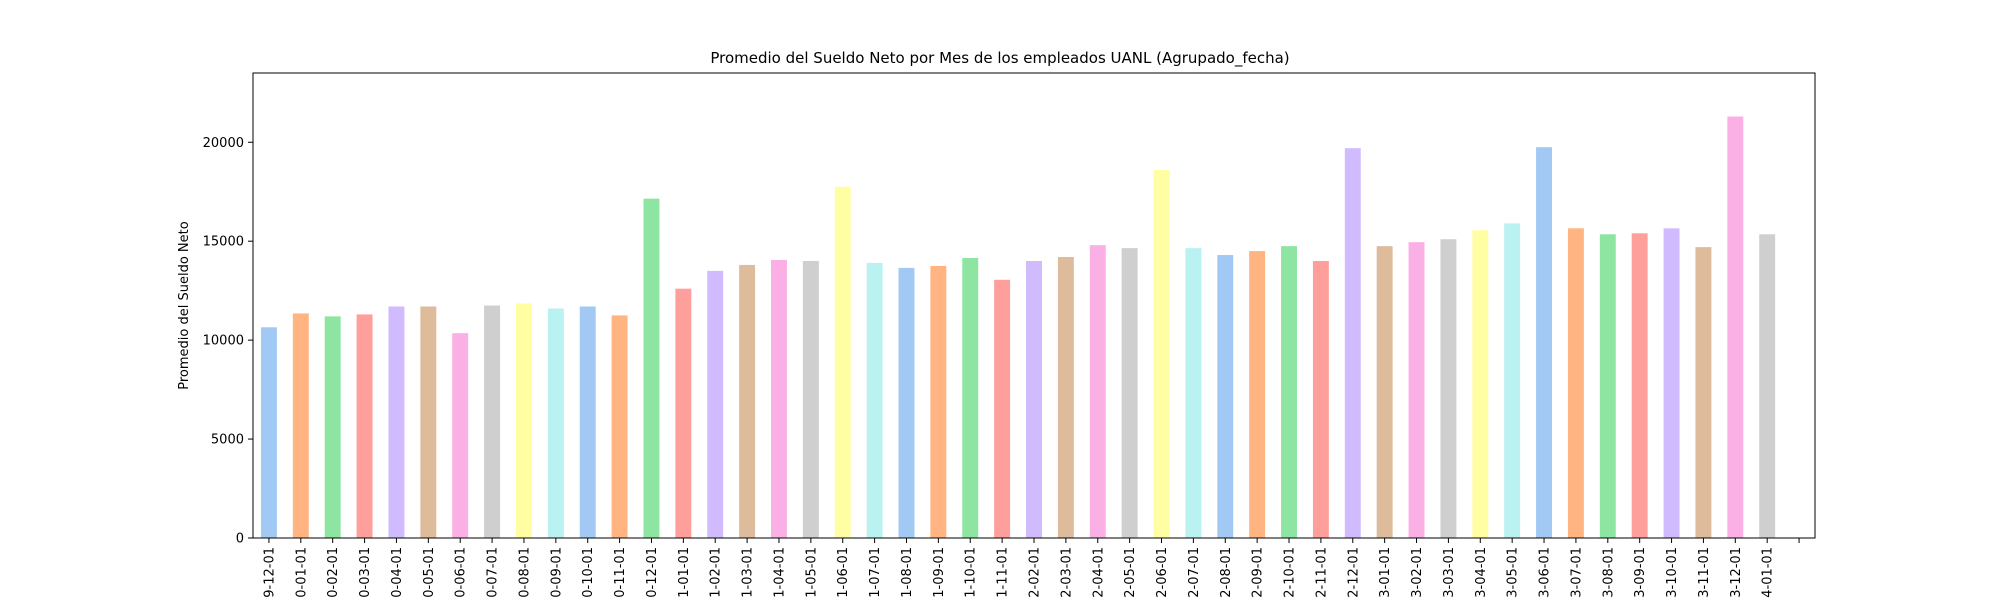 The width and height of the screenshot is (2000, 600). What do you see at coordinates (971, 572) in the screenshot?
I see `x-tick-label-1-10-01: 1-10-01` at bounding box center [971, 572].